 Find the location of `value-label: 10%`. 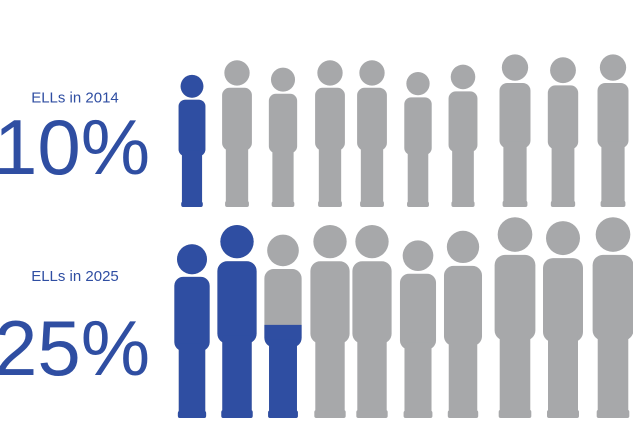

value-label: 10% is located at coordinates (75, 147).